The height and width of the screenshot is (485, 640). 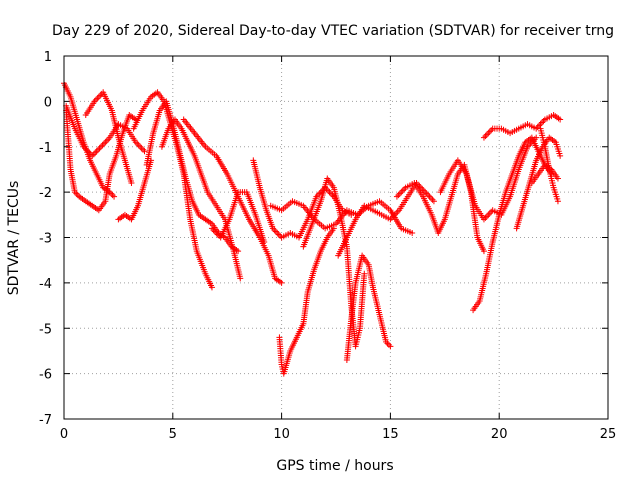 What do you see at coordinates (48, 102) in the screenshot?
I see `y-tick-label: 0` at bounding box center [48, 102].